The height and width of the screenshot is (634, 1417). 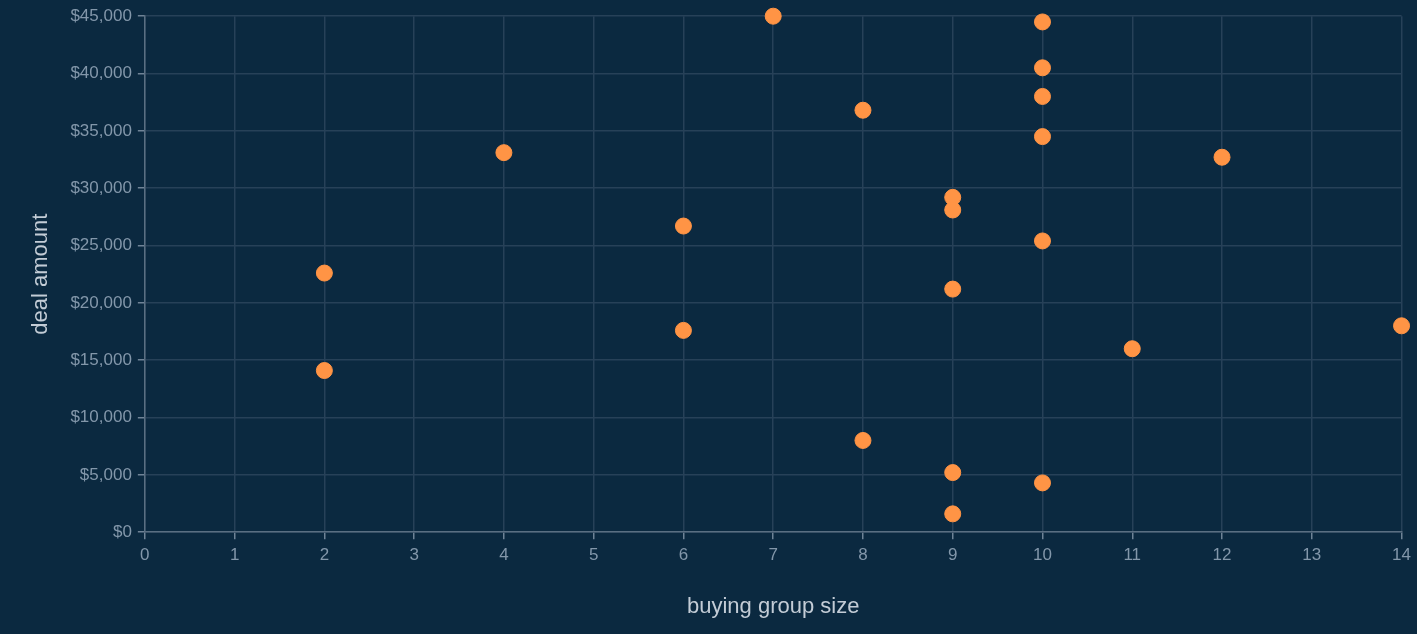 What do you see at coordinates (101, 417) in the screenshot?
I see `y-tick-label: $10,000` at bounding box center [101, 417].